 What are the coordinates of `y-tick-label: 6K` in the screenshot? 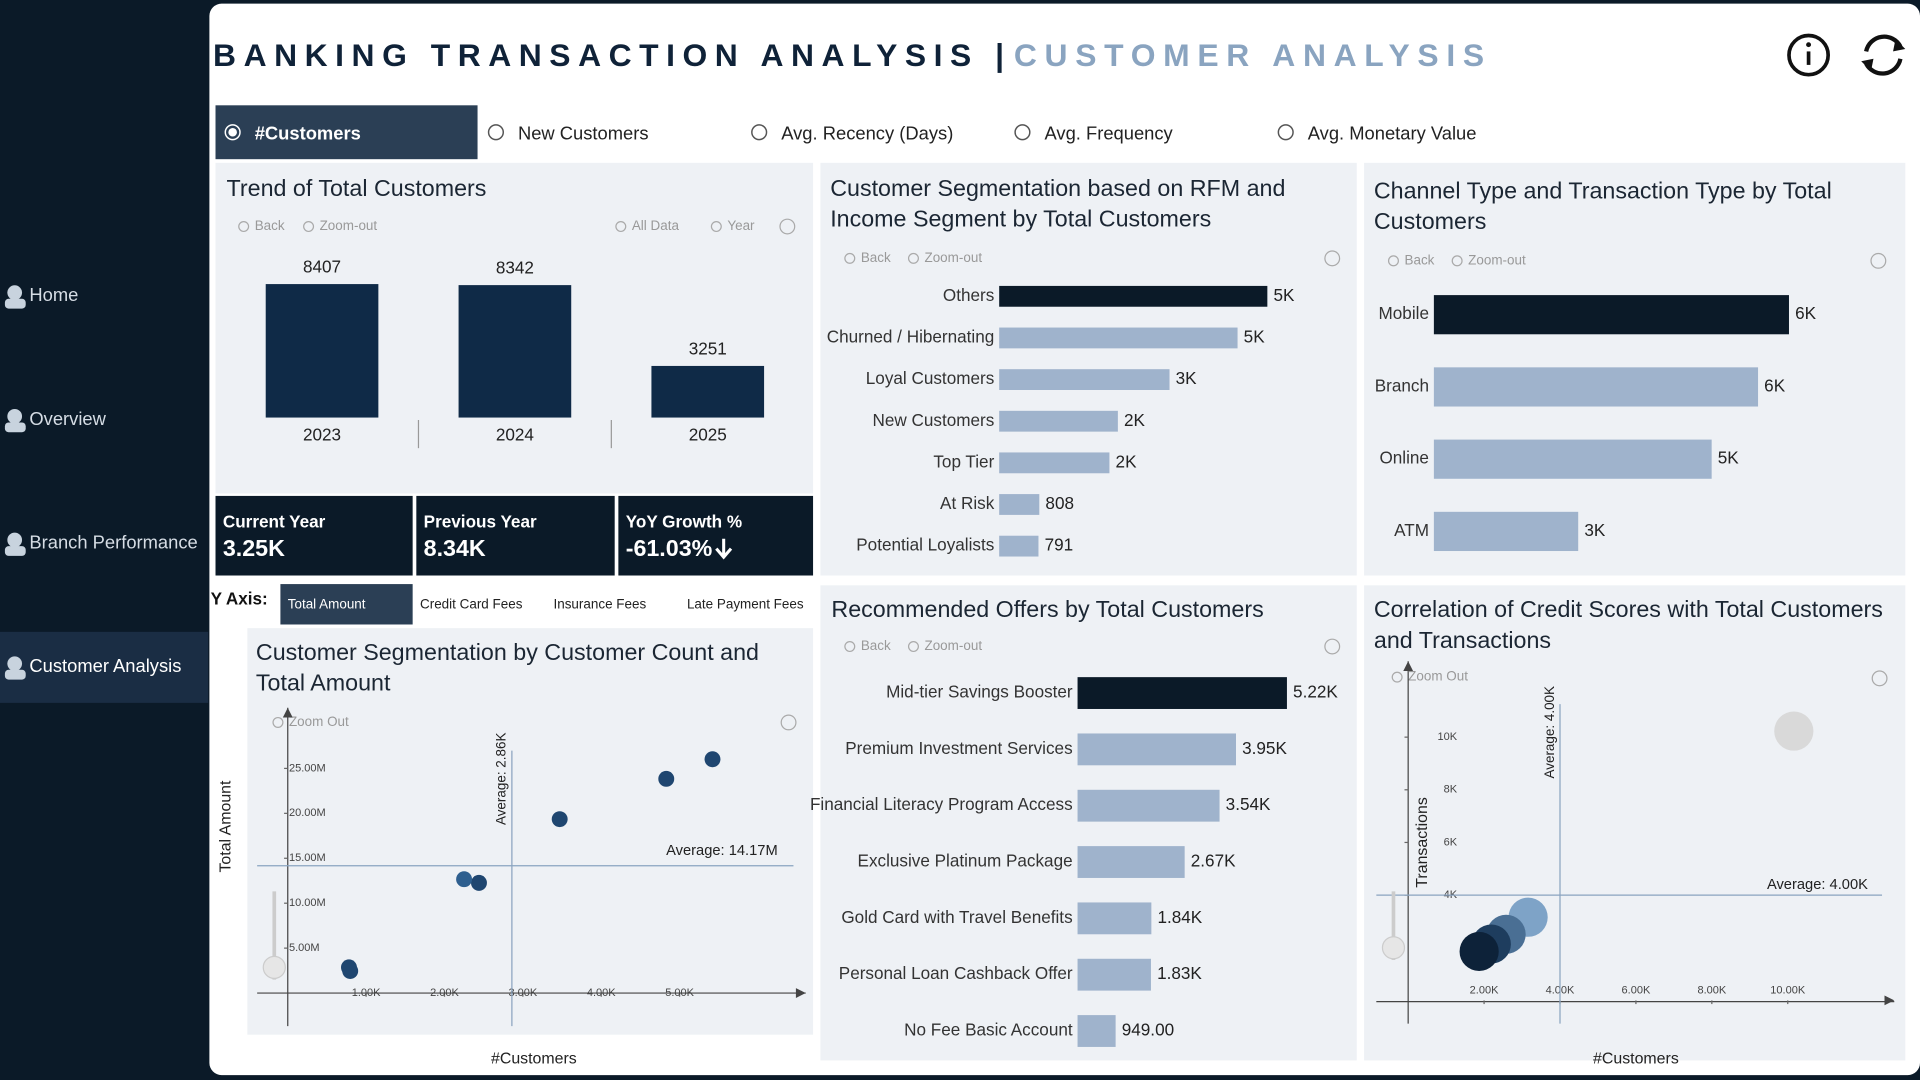 It's located at (1451, 842).